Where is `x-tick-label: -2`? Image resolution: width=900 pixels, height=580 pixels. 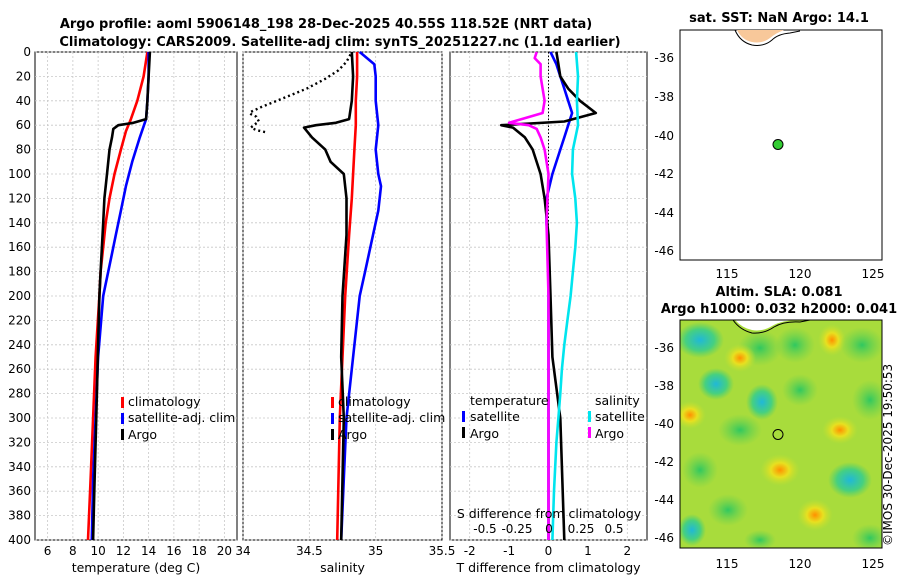 x-tick-label: -2 is located at coordinates (470, 551).